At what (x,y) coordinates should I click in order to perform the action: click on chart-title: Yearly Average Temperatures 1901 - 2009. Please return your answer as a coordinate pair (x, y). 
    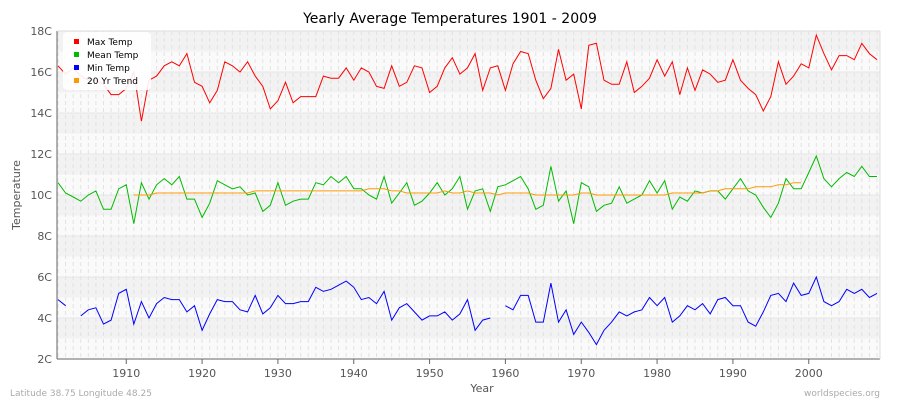
    Looking at the image, I should click on (449, 19).